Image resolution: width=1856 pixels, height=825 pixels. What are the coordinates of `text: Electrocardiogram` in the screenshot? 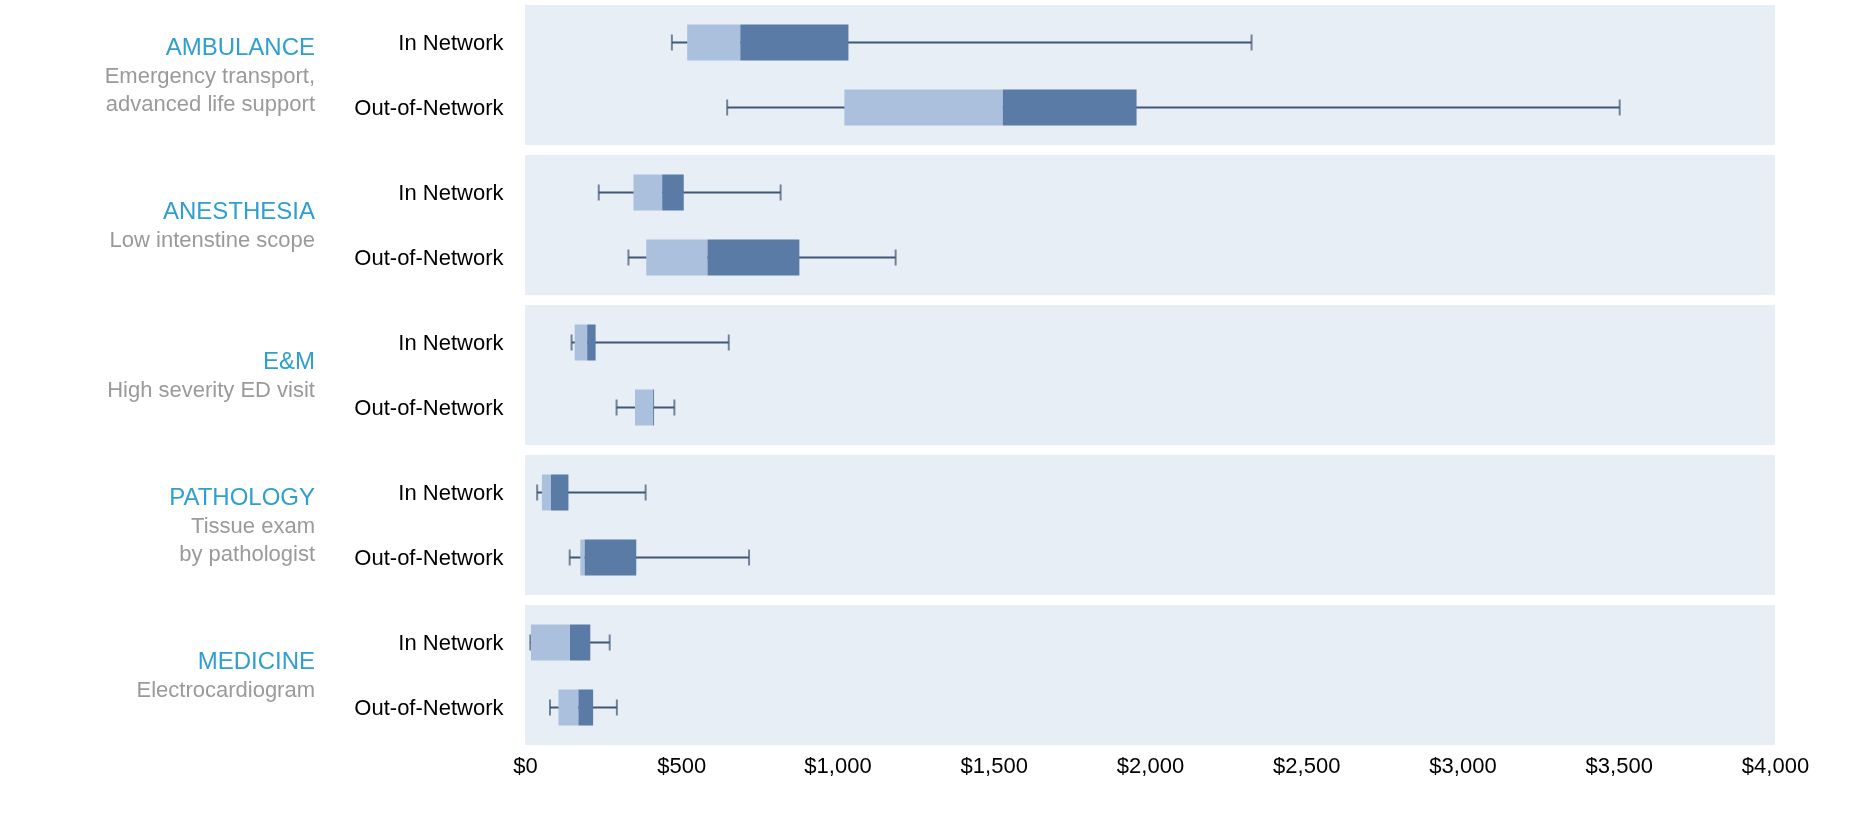 It's located at (225, 689).